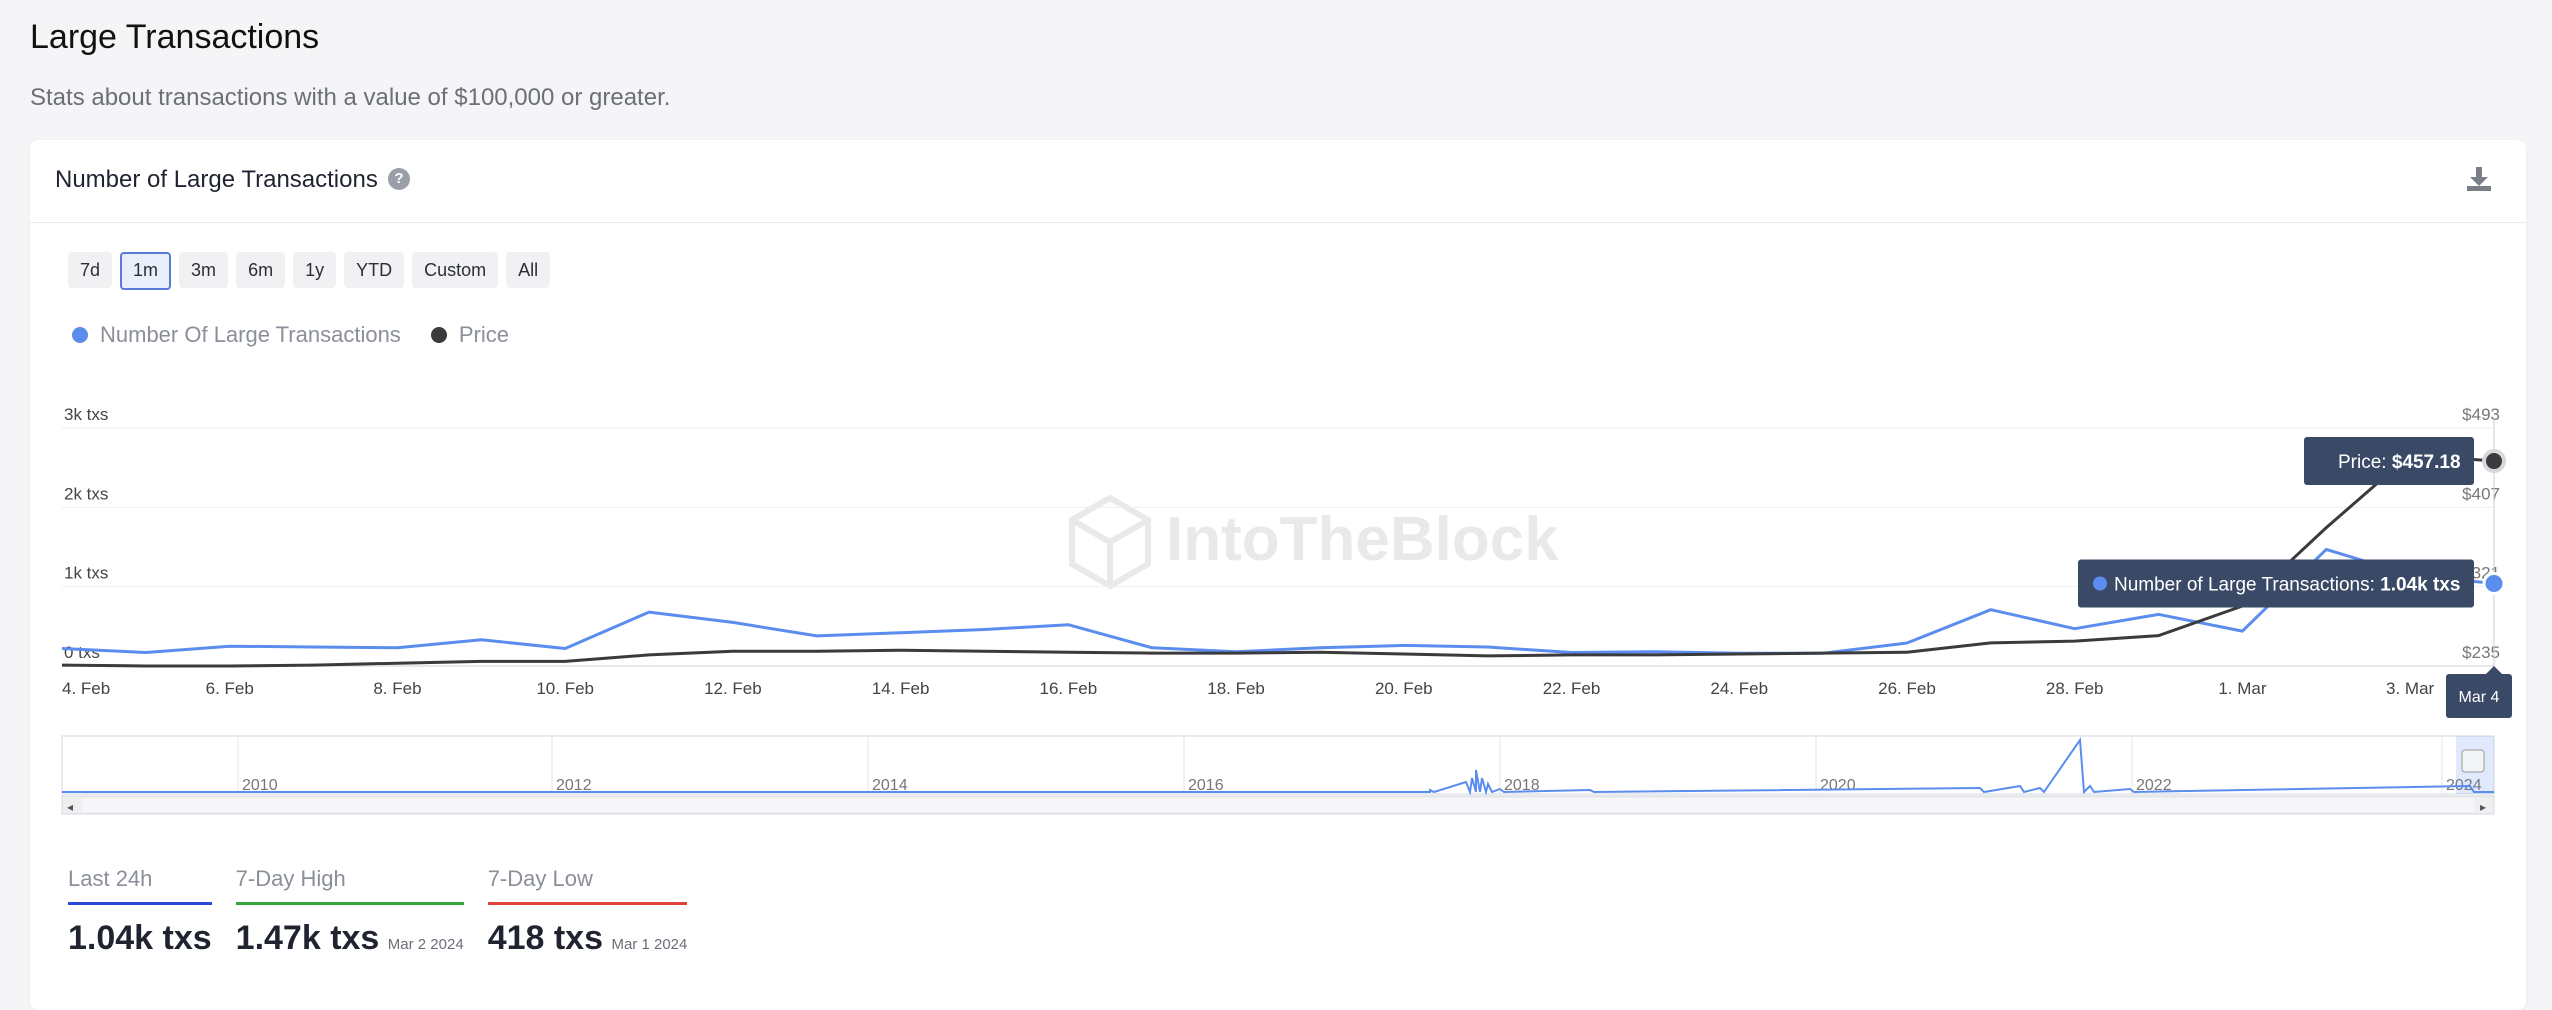 The width and height of the screenshot is (2552, 1010). What do you see at coordinates (204, 270) in the screenshot?
I see `range-button-3m: 3m` at bounding box center [204, 270].